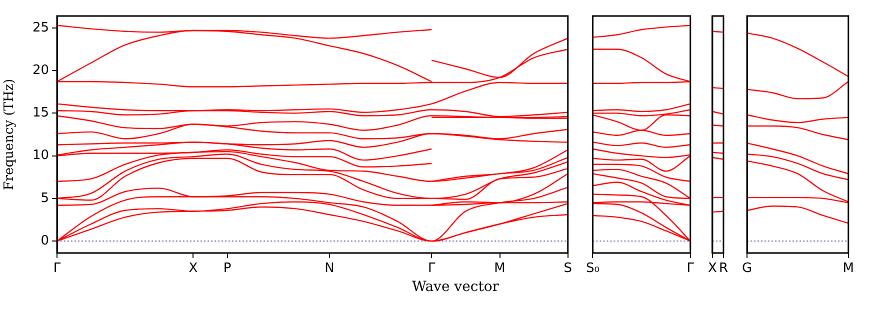 The image size is (875, 310). I want to click on x-tick-label: R, so click(723, 268).